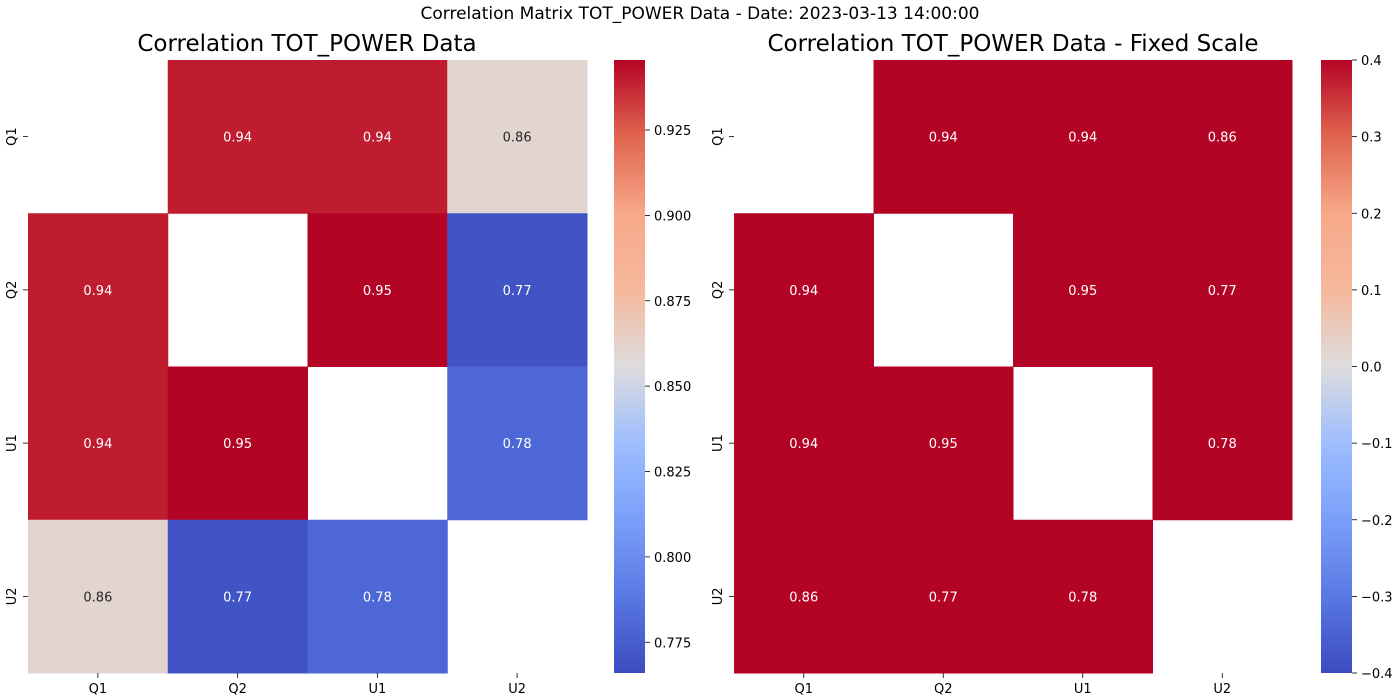 The image size is (1400, 700). I want to click on colorbar-tick-label: 0.925, so click(672, 131).